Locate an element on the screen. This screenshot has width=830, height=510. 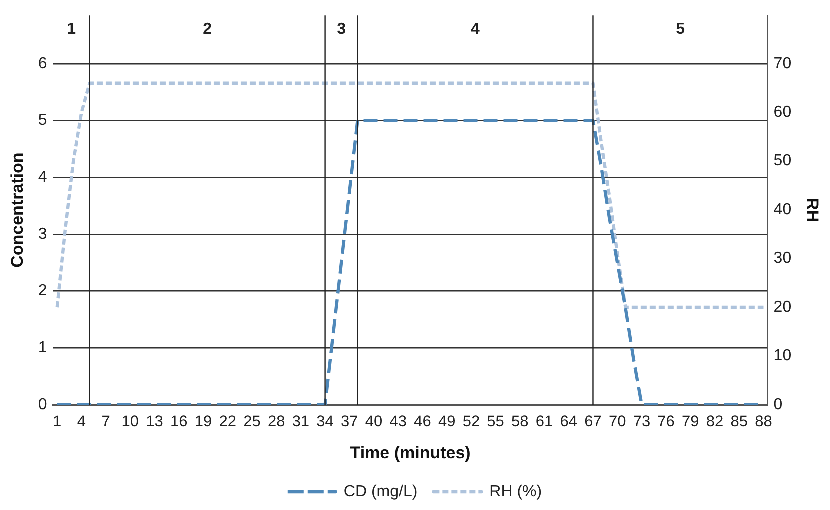
y-tick-label: 4 is located at coordinates (43, 177).